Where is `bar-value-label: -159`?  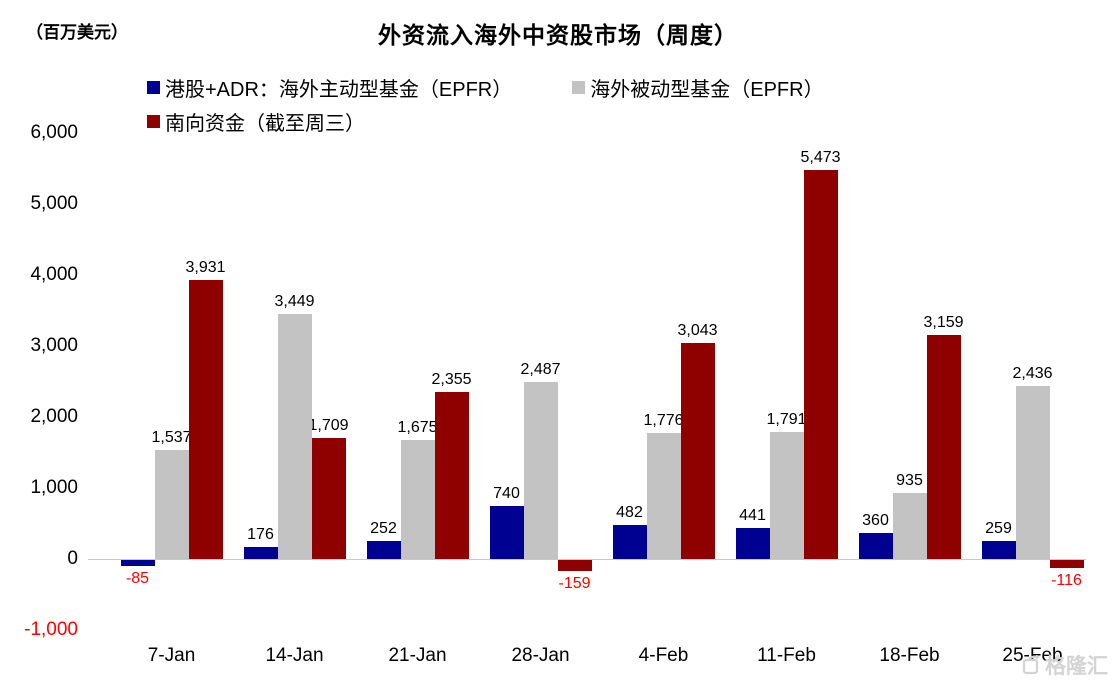 bar-value-label: -159 is located at coordinates (574, 583).